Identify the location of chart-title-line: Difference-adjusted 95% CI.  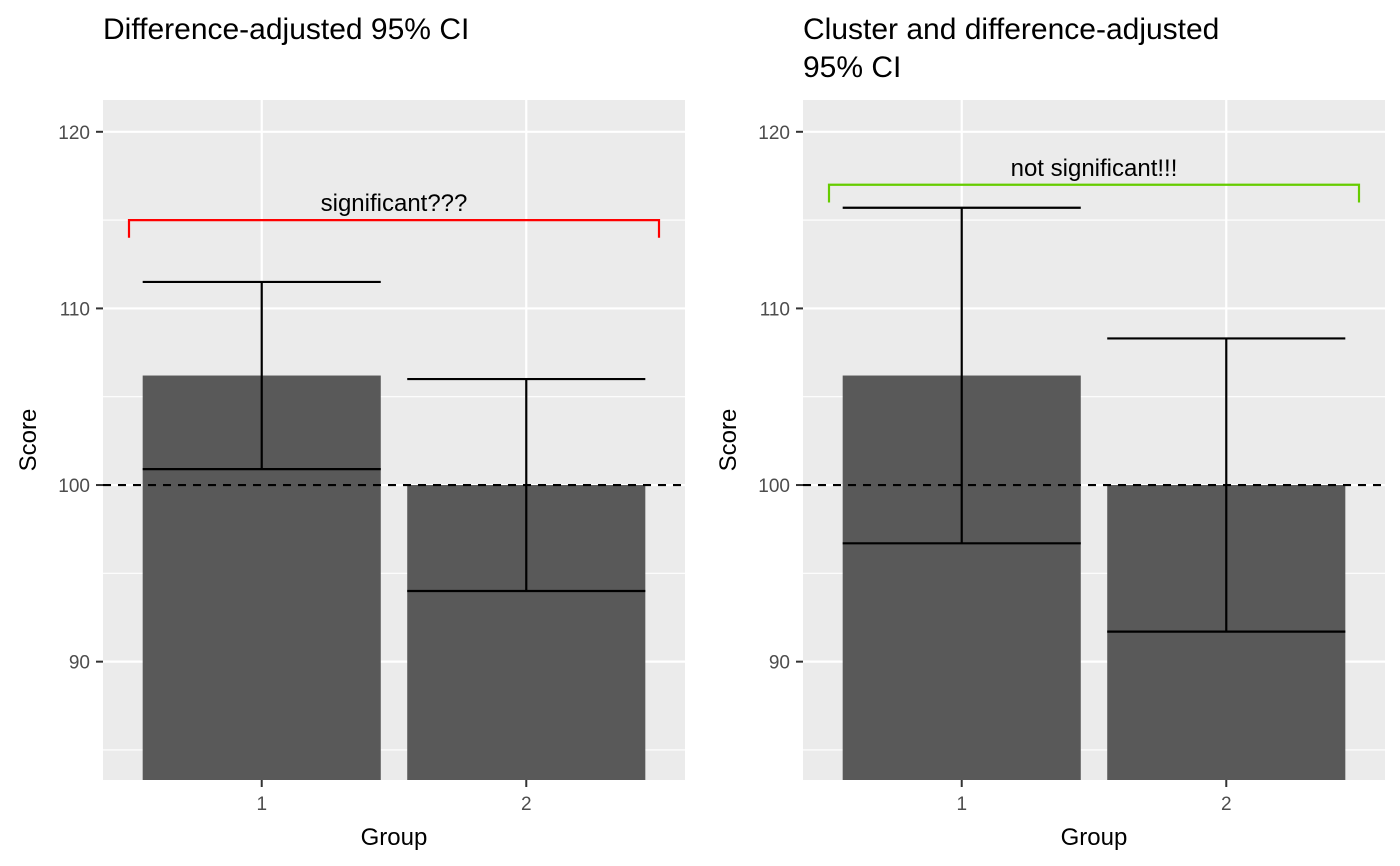
(286, 29).